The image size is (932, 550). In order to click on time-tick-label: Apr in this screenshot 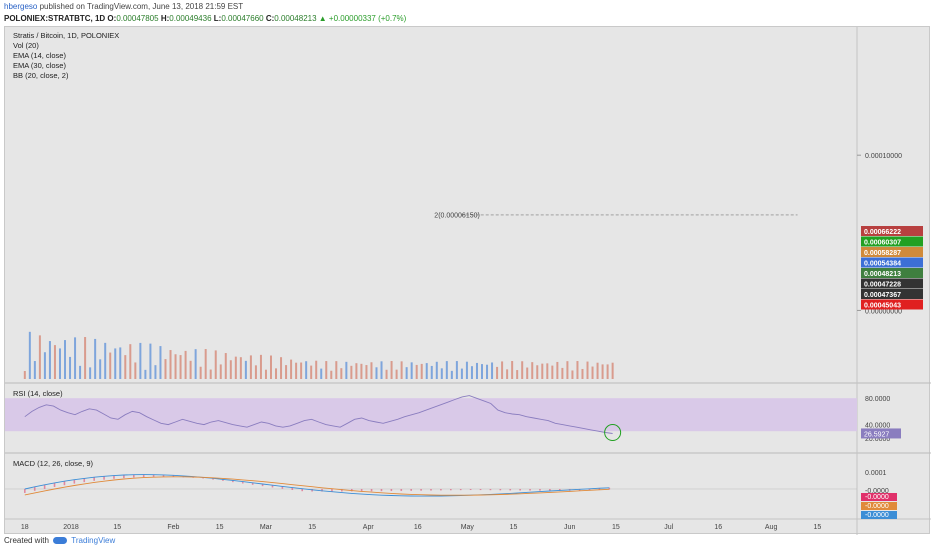, I will do `click(369, 527)`.